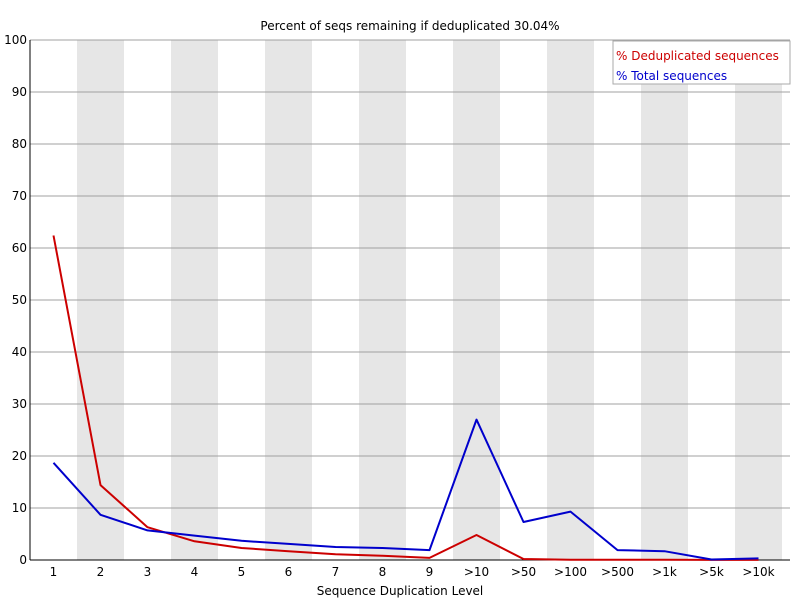 This screenshot has height=600, width=800. Describe the element at coordinates (664, 572) in the screenshot. I see `x-tick-label: >1k` at that location.